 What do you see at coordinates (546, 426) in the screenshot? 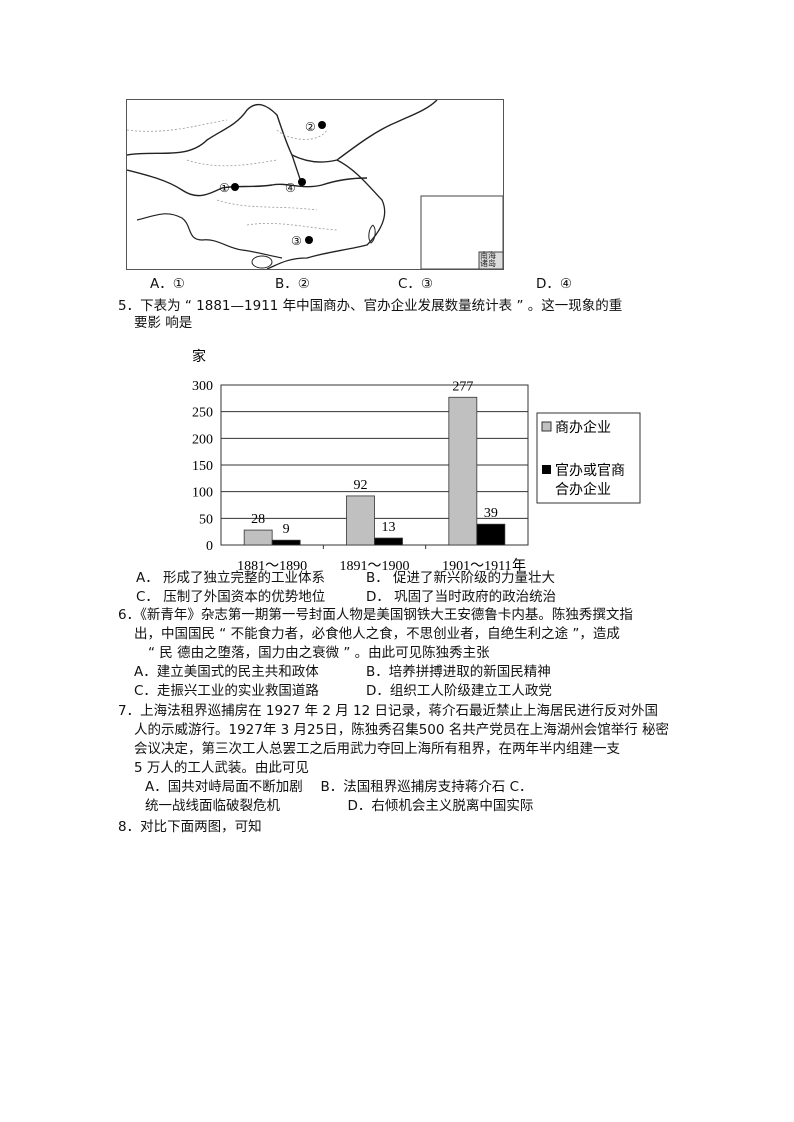
I see `legend-swatch-commercial` at bounding box center [546, 426].